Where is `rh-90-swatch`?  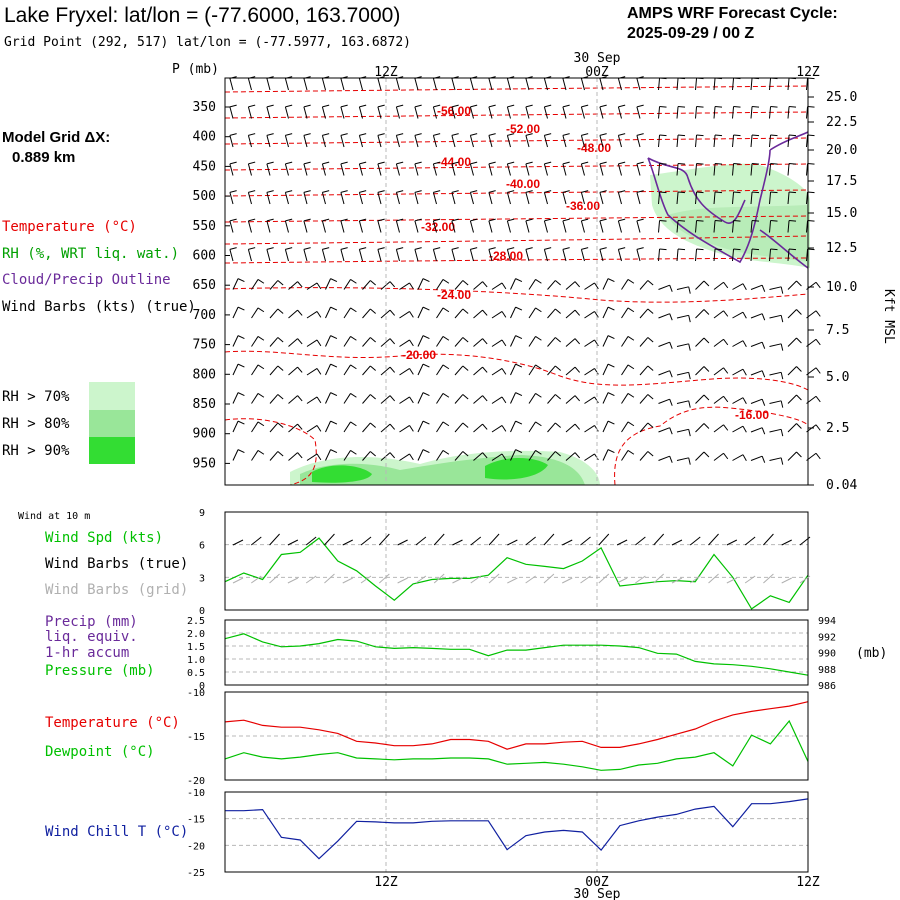 rh-90-swatch is located at coordinates (112, 450).